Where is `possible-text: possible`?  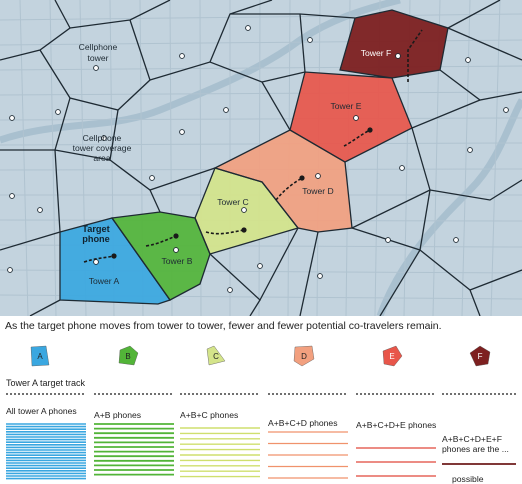 possible-text: possible is located at coordinates (468, 479).